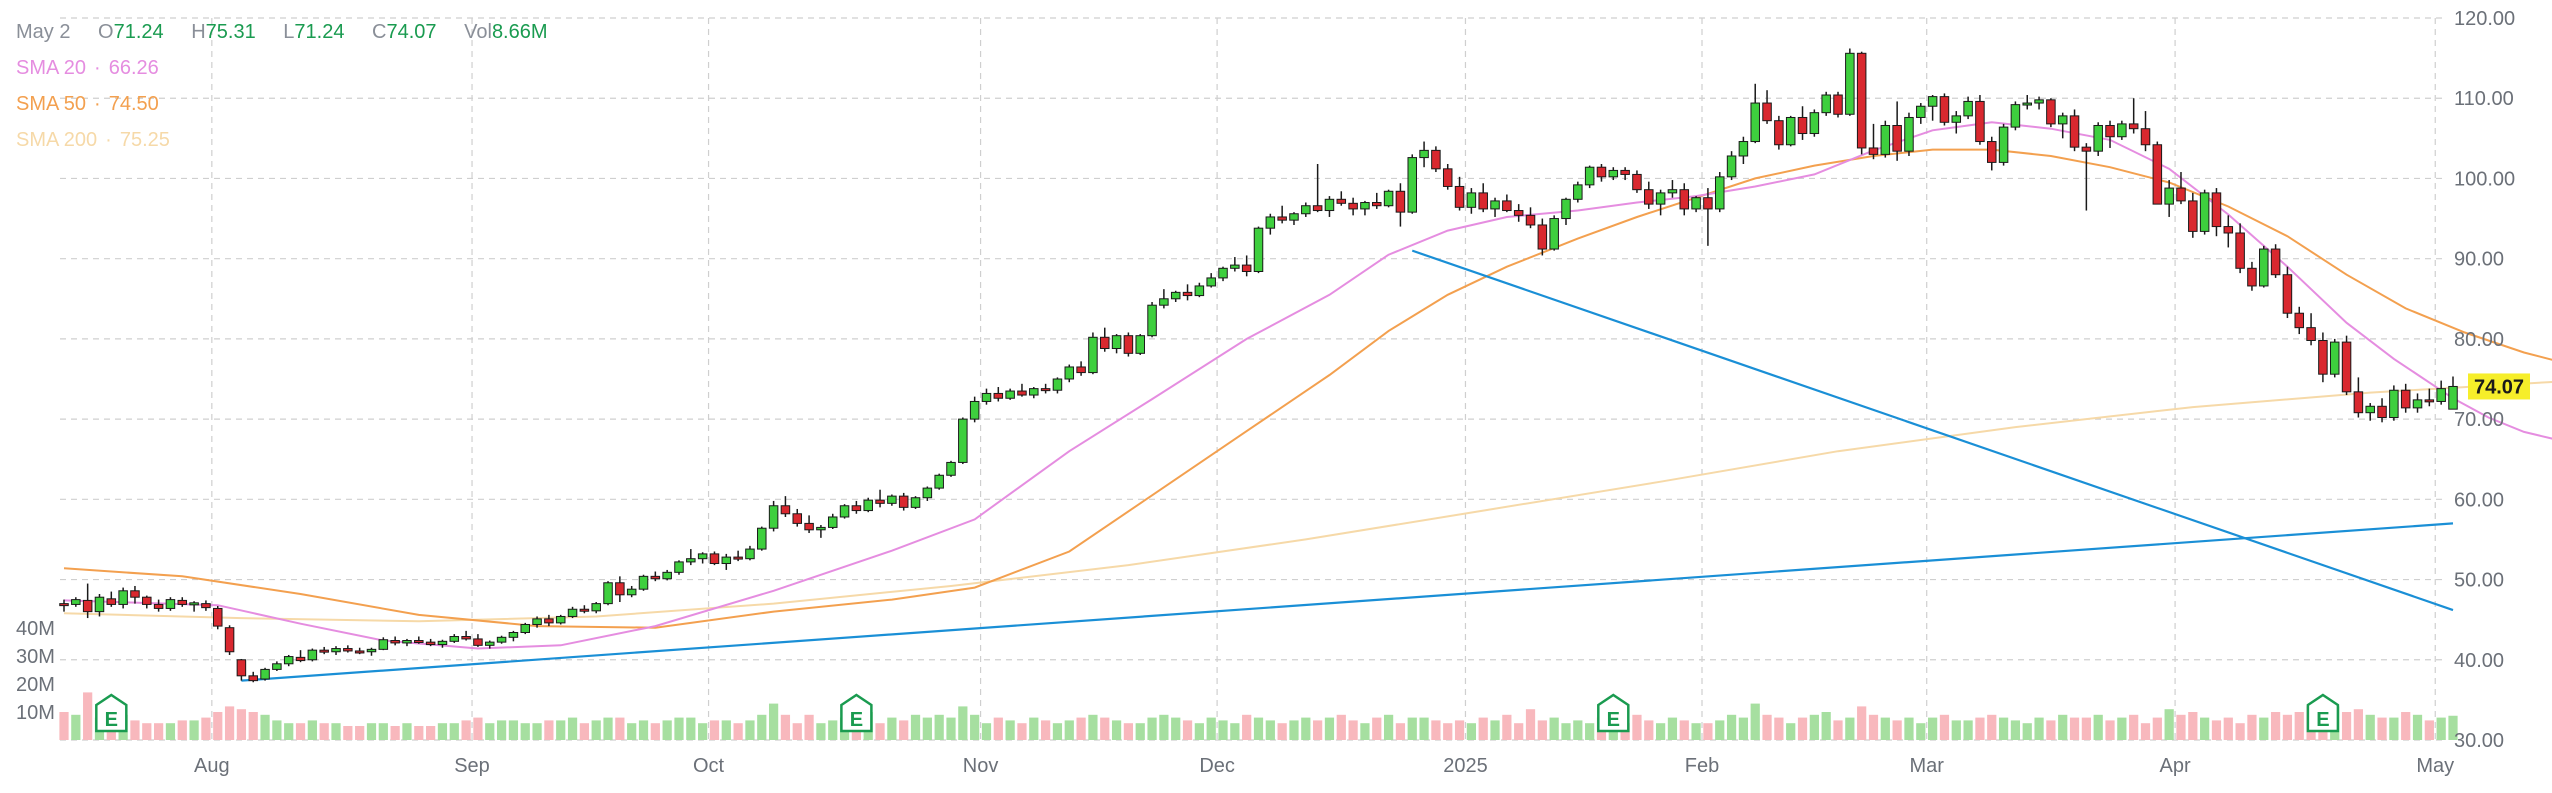  I want to click on sma50-legend: SMA 50 · 74.50, so click(293, 104).